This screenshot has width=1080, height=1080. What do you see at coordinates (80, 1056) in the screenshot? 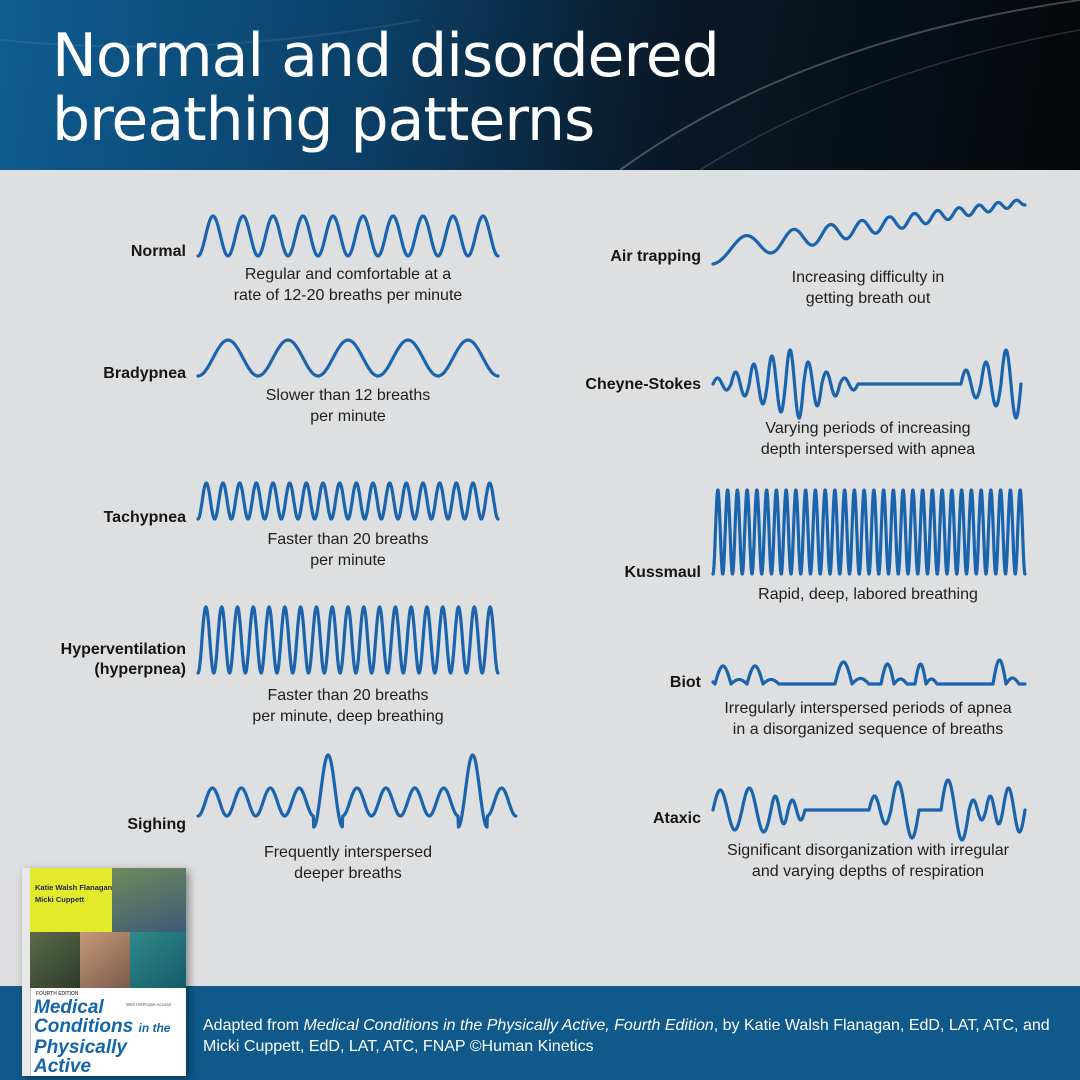
I see `book-title-line-4: Physically Active` at bounding box center [80, 1056].